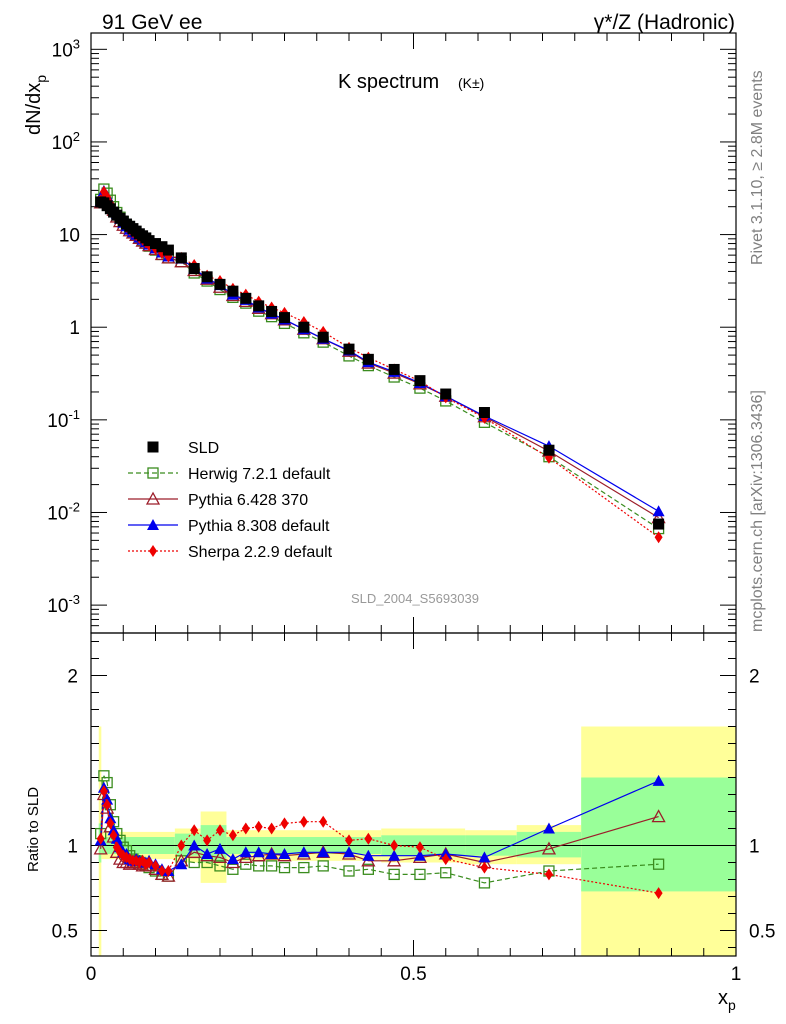  I want to click on legend-marker-herwig, so click(153, 473).